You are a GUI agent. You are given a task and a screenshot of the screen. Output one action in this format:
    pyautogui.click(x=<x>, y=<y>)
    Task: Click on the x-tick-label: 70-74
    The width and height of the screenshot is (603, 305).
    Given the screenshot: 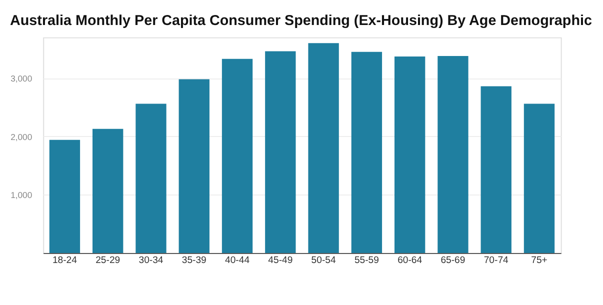 What is the action you would take?
    pyautogui.click(x=497, y=260)
    